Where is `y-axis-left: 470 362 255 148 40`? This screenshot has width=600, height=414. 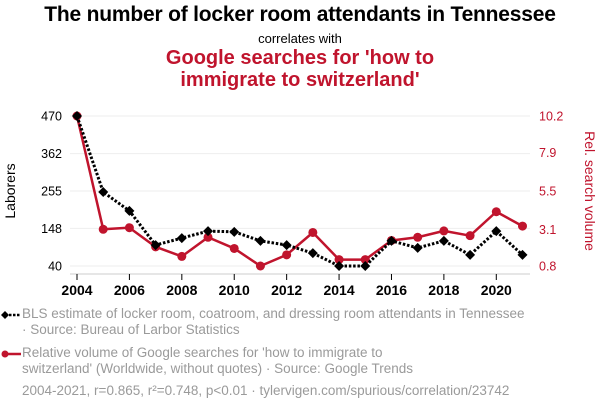 y-axis-left: 470 362 255 148 40 is located at coordinates (51, 192).